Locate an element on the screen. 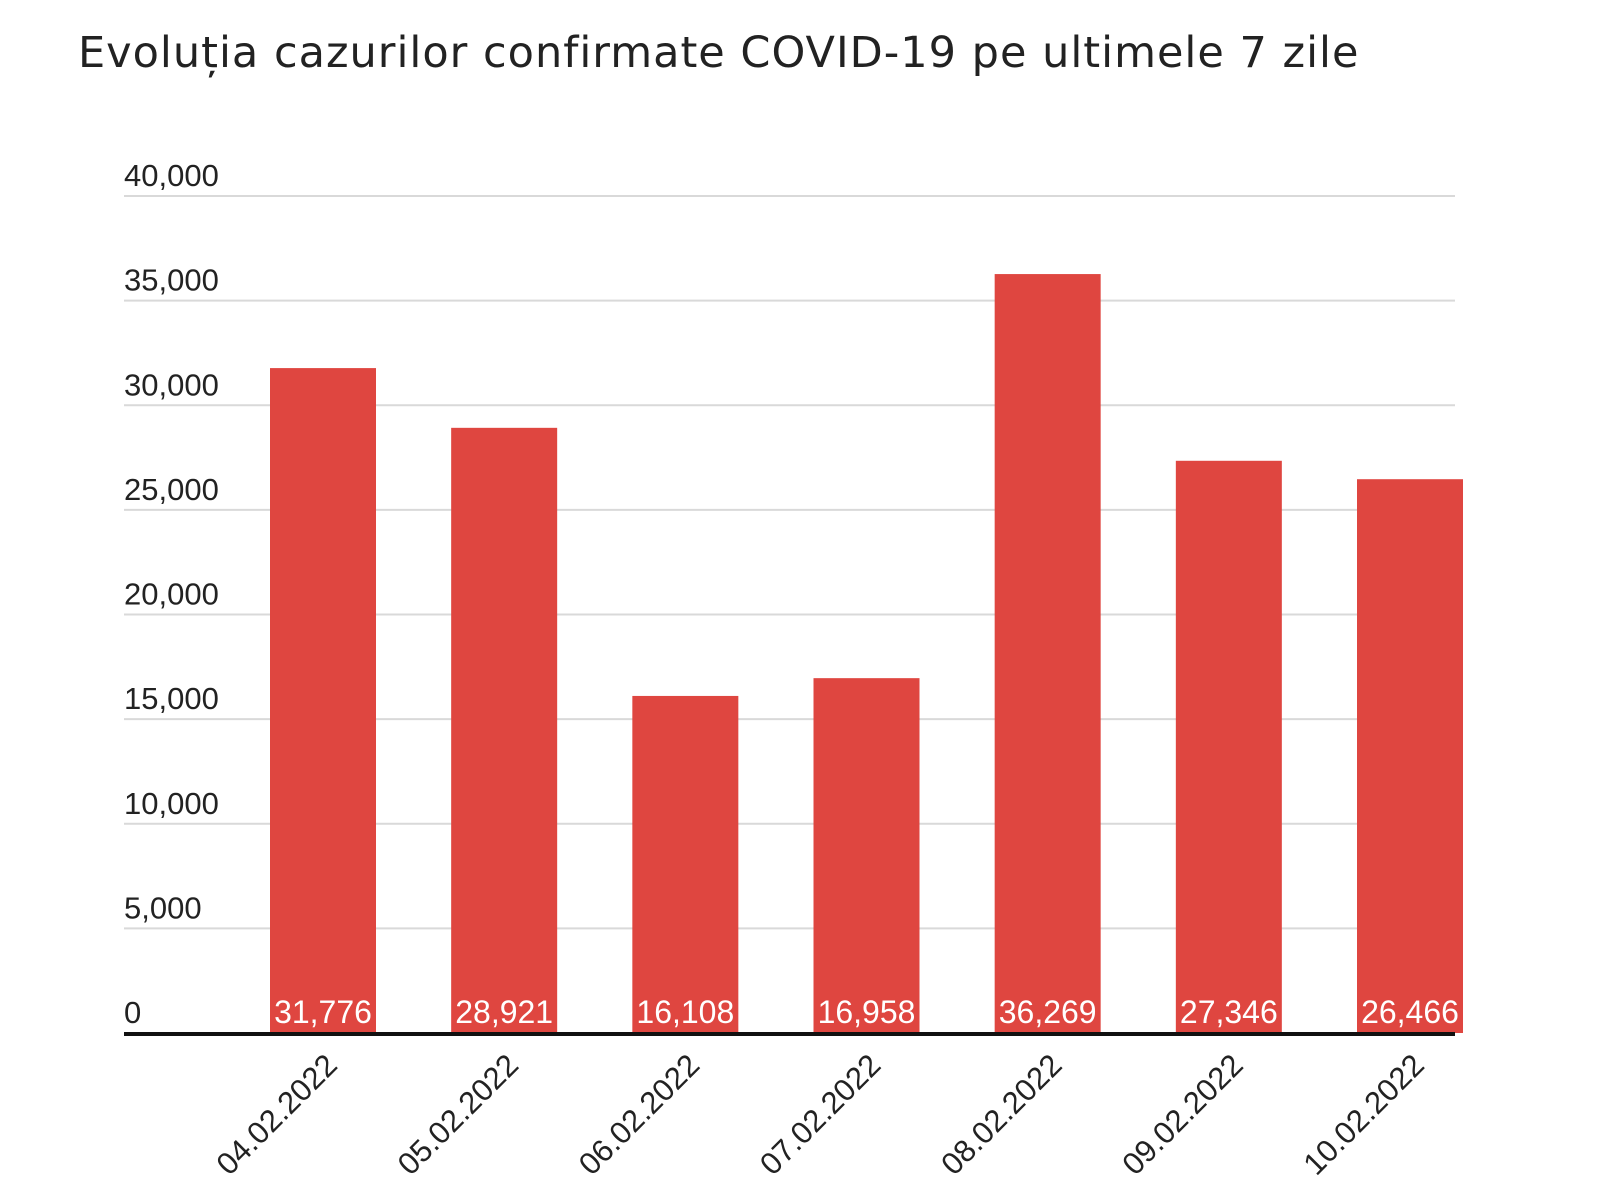 This screenshot has width=1600, height=1200. x-tick-label: 09.02.2022 is located at coordinates (1182, 1114).